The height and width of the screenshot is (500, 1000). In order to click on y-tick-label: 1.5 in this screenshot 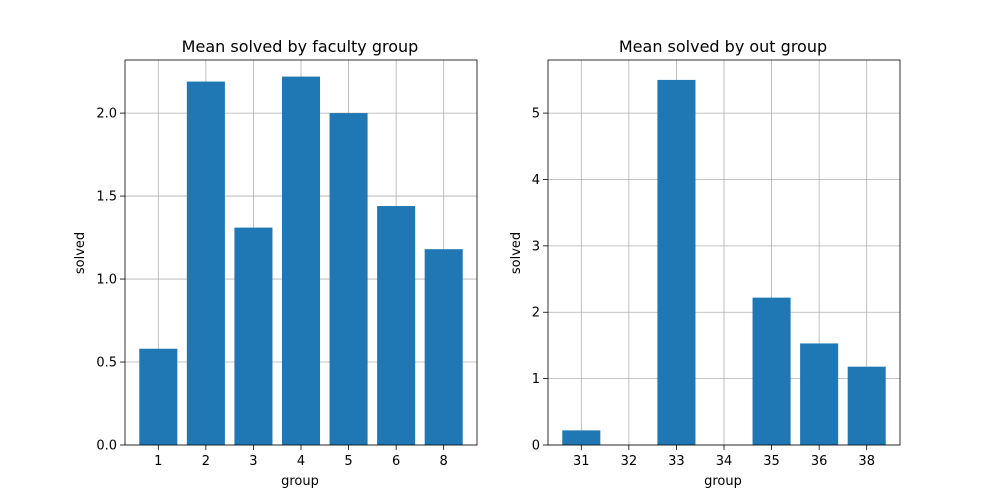, I will do `click(106, 197)`.